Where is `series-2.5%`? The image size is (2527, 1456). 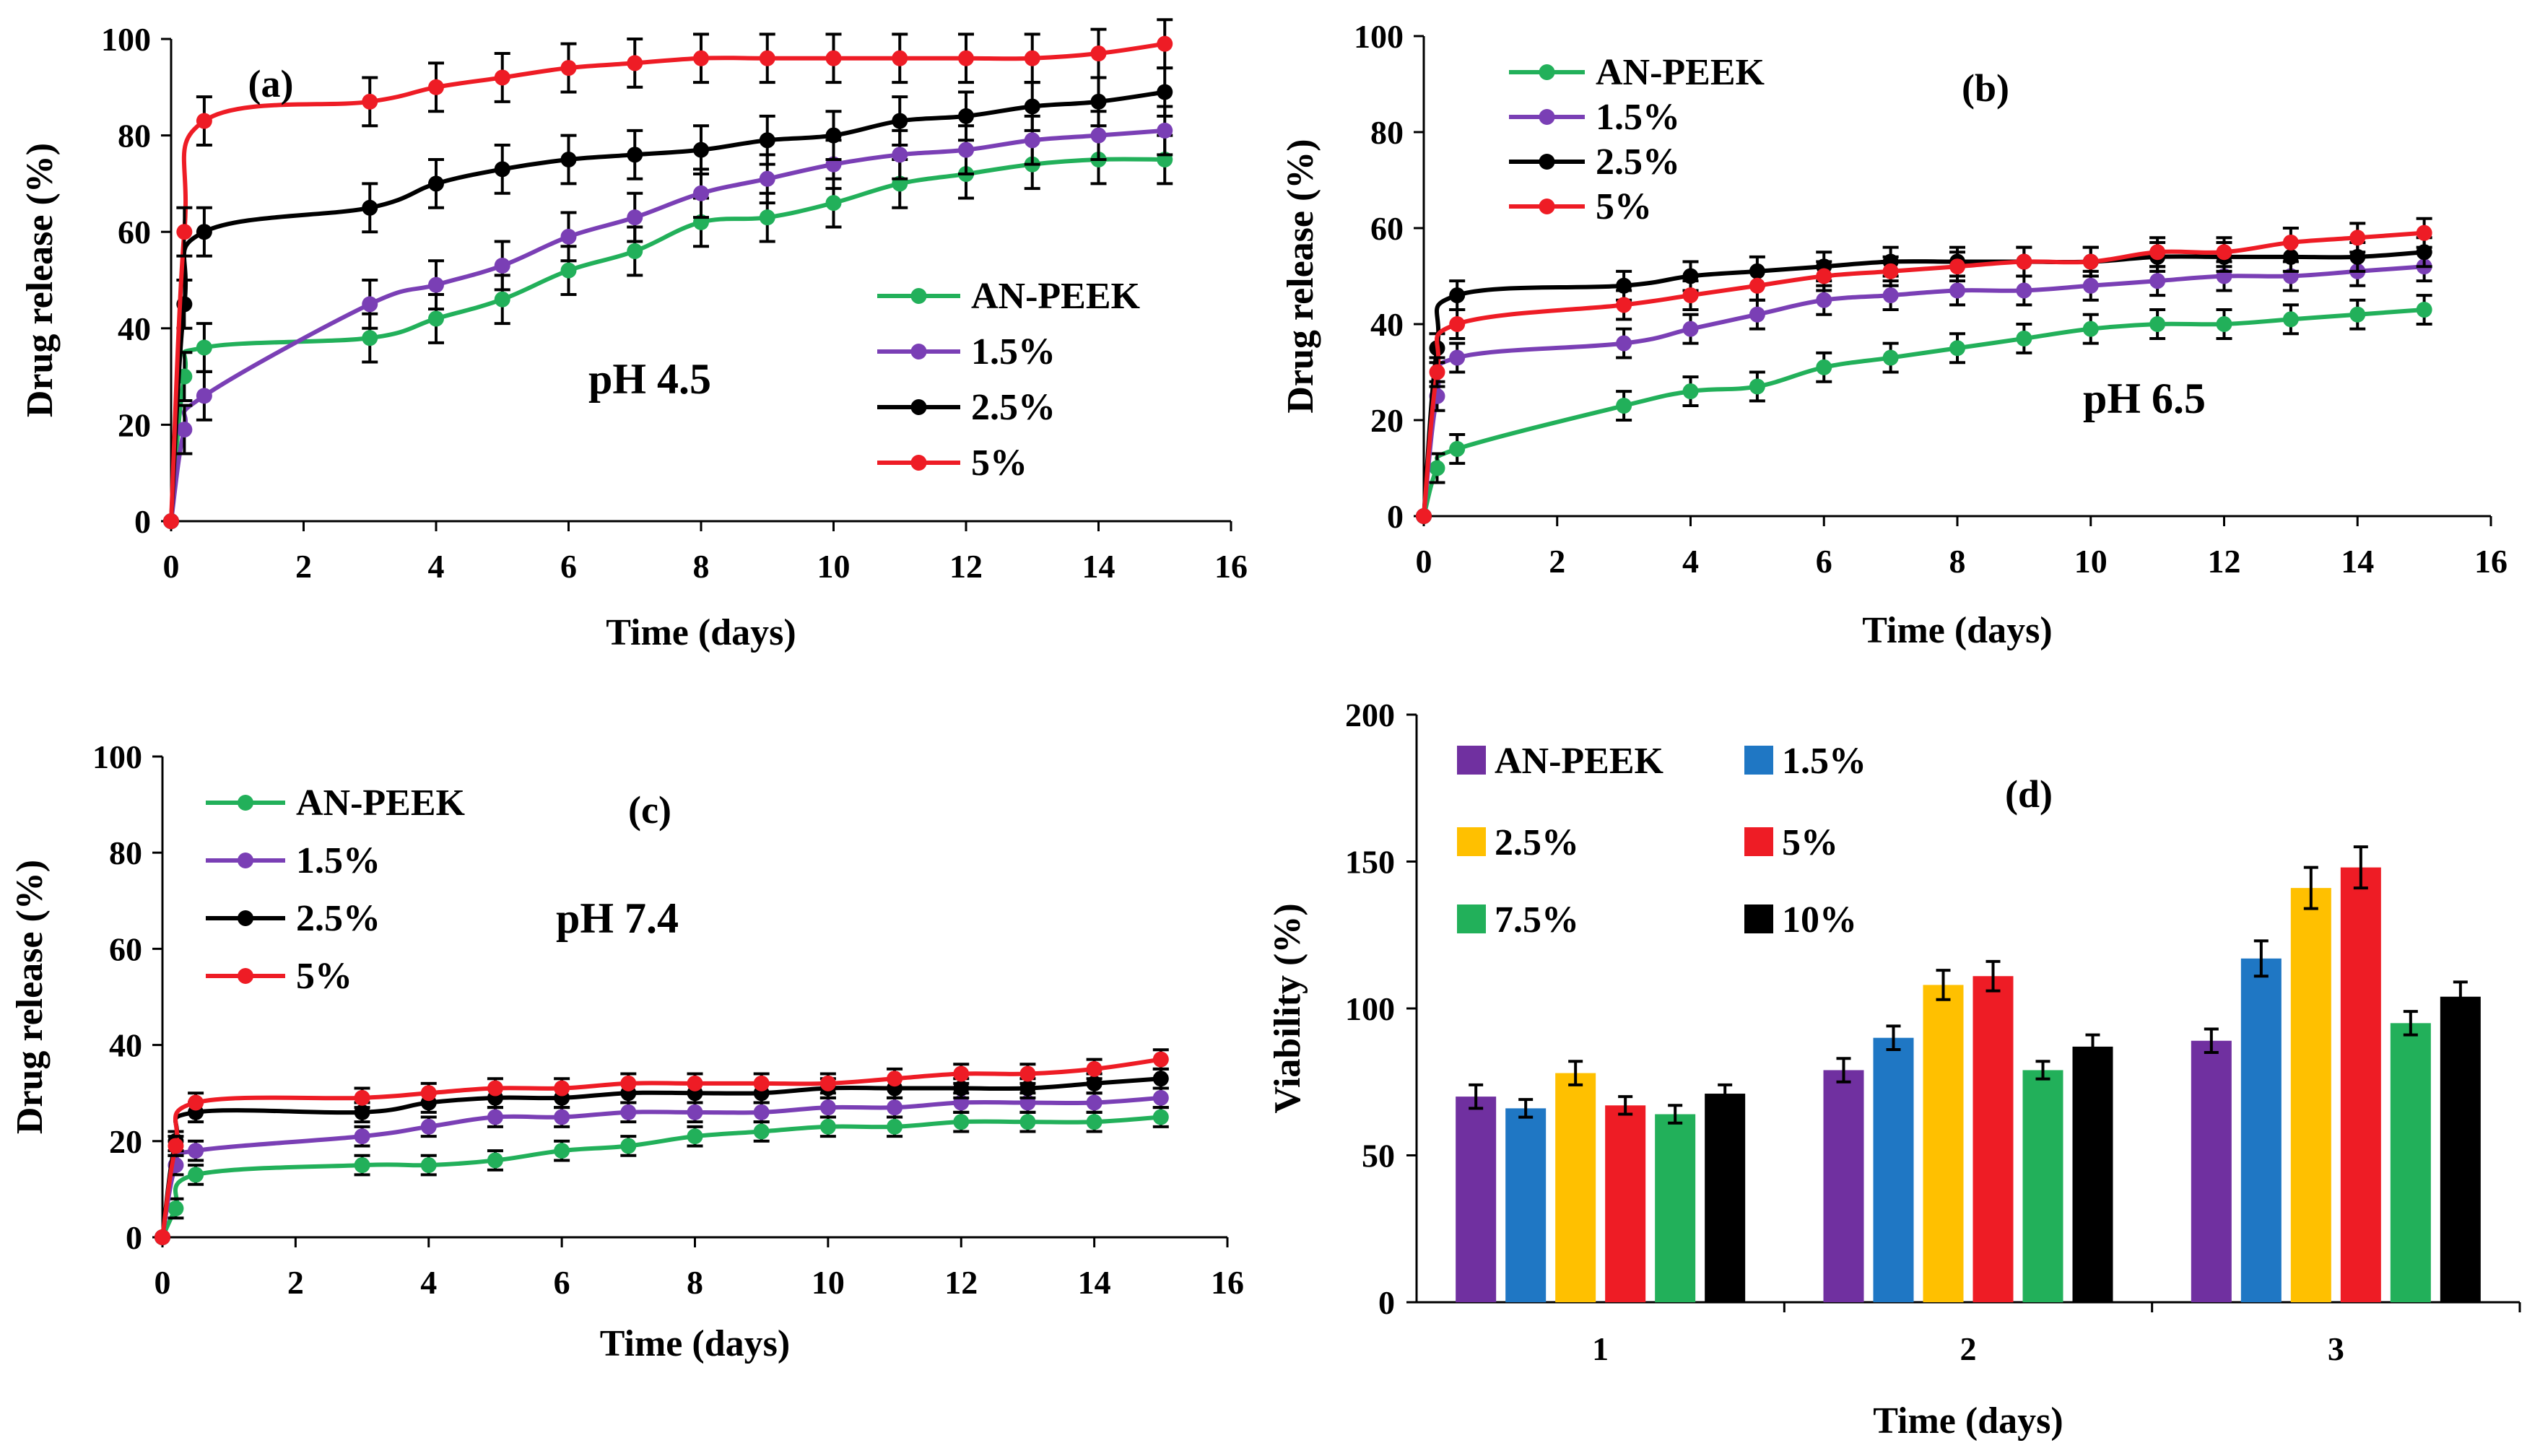
series-2.5% is located at coordinates (1924, 380).